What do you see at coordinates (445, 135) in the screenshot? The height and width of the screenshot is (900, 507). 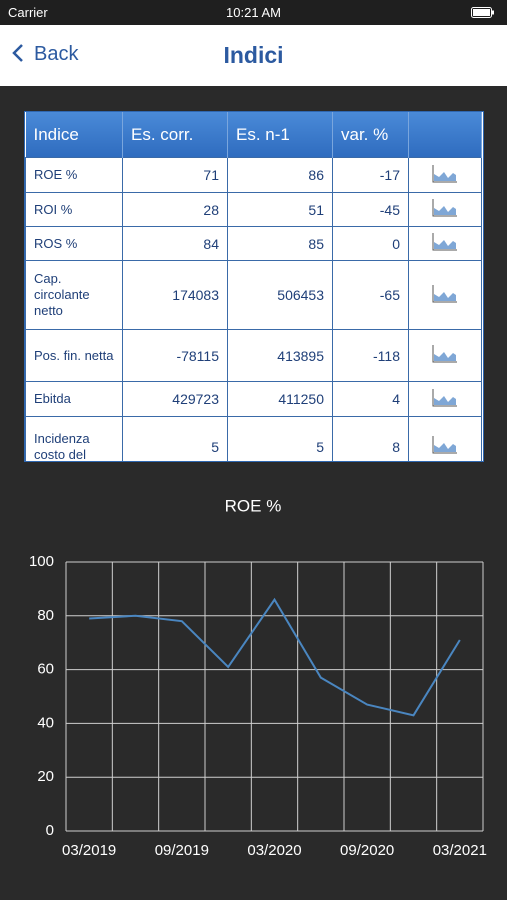 I see `column-header-chart` at bounding box center [445, 135].